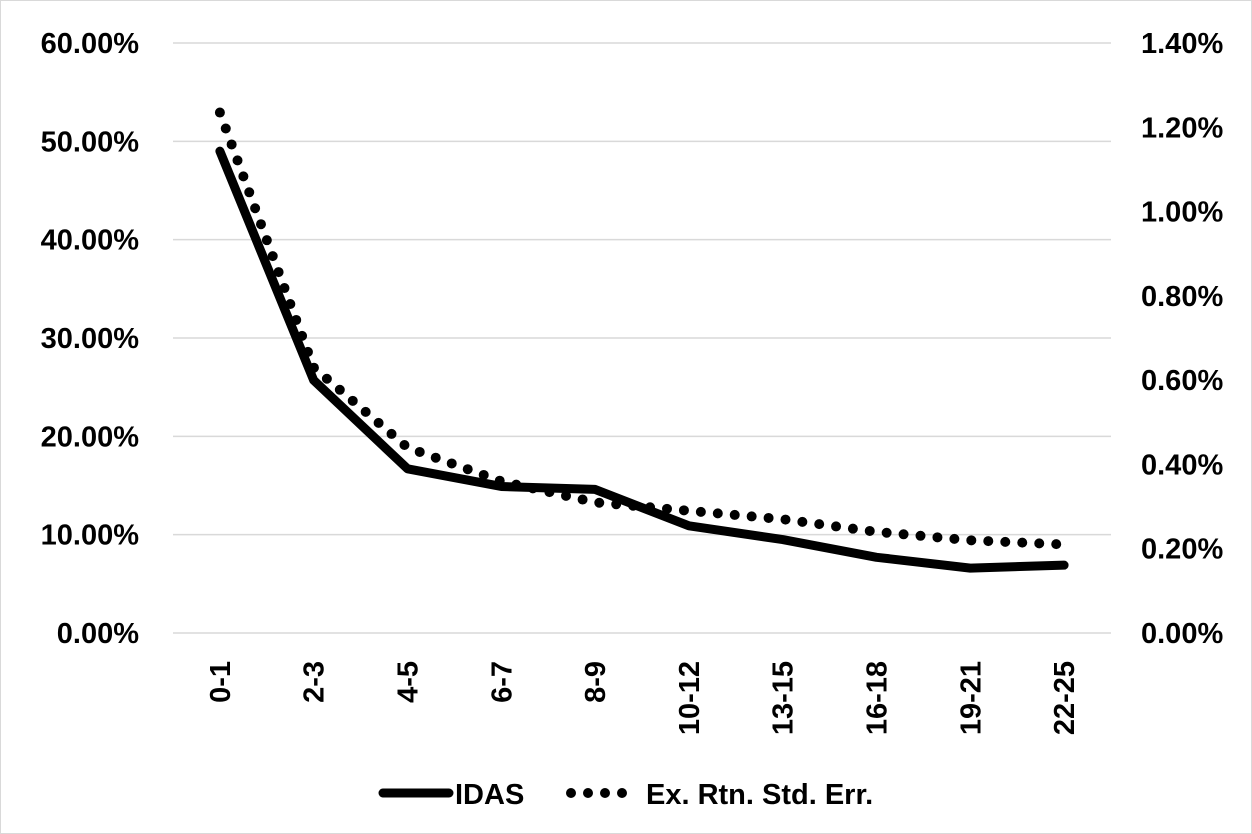 This screenshot has width=1252, height=834. I want to click on x-tick-label: 0-1, so click(221, 682).